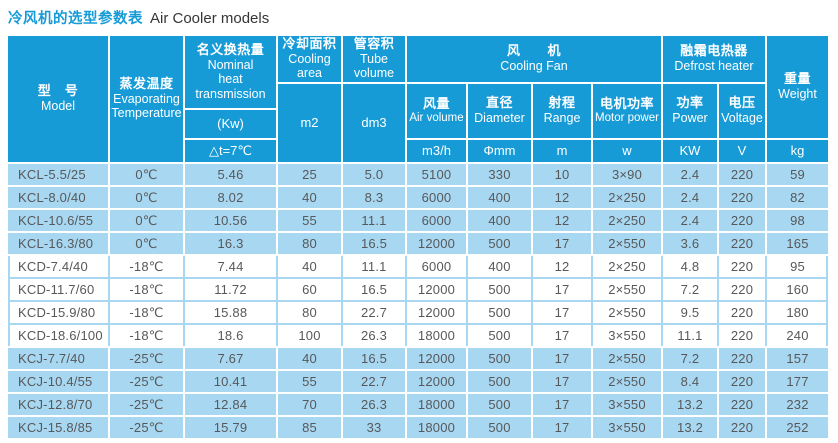 The image size is (838, 443). I want to click on header-tube-volume-en: Tube volume, so click(374, 66).